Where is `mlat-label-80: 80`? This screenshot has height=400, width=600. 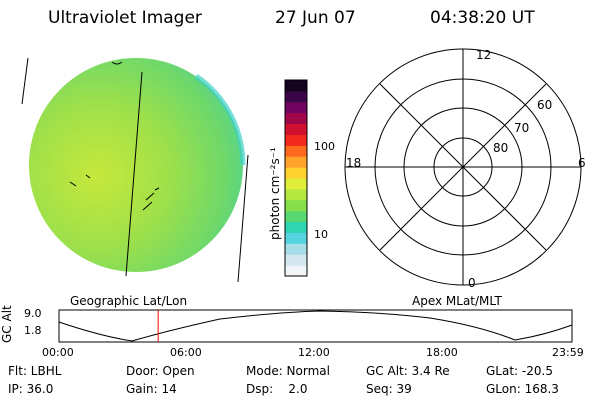
mlat-label-80: 80 is located at coordinates (501, 148).